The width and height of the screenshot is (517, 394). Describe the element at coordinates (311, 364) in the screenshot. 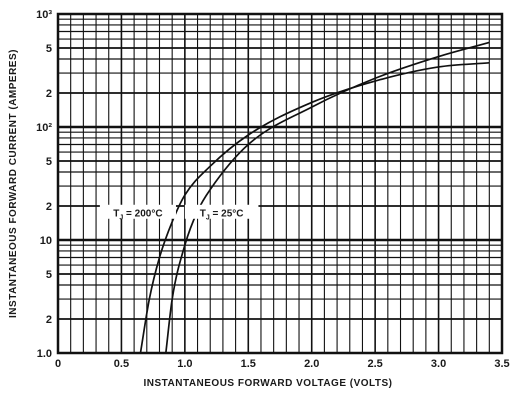

I see `x-tick-label: 2.0` at that location.